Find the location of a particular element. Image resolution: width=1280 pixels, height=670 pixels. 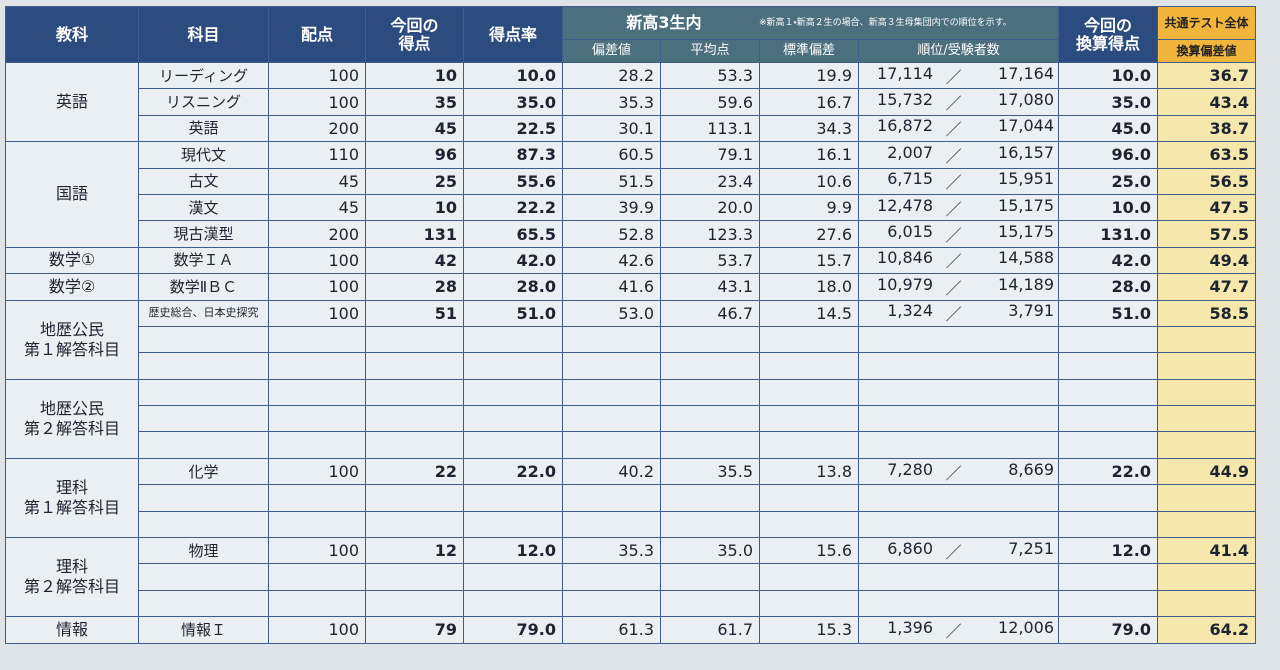

rank-cell: 2,007 ／ 16,157 is located at coordinates (958, 155).